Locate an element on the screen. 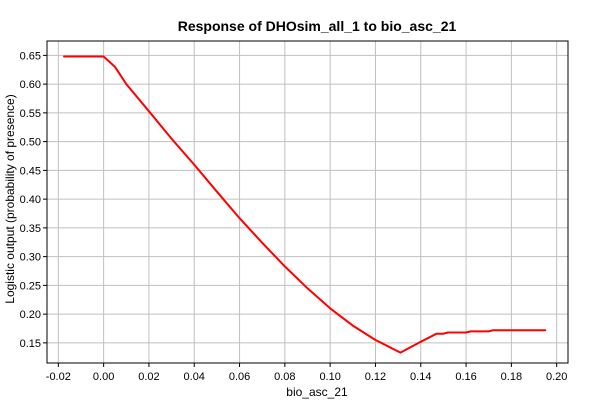 This screenshot has width=600, height=400. y-tick-label: 0.60 is located at coordinates (30, 85).